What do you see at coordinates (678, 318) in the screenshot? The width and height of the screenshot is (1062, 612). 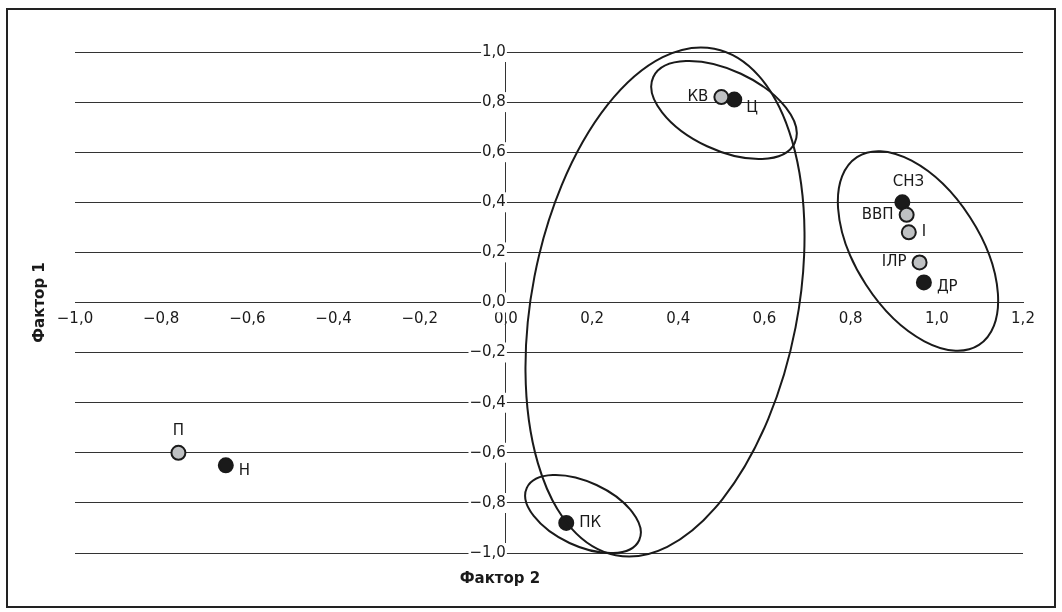 I see `x-tick-label: 0,4` at bounding box center [678, 318].